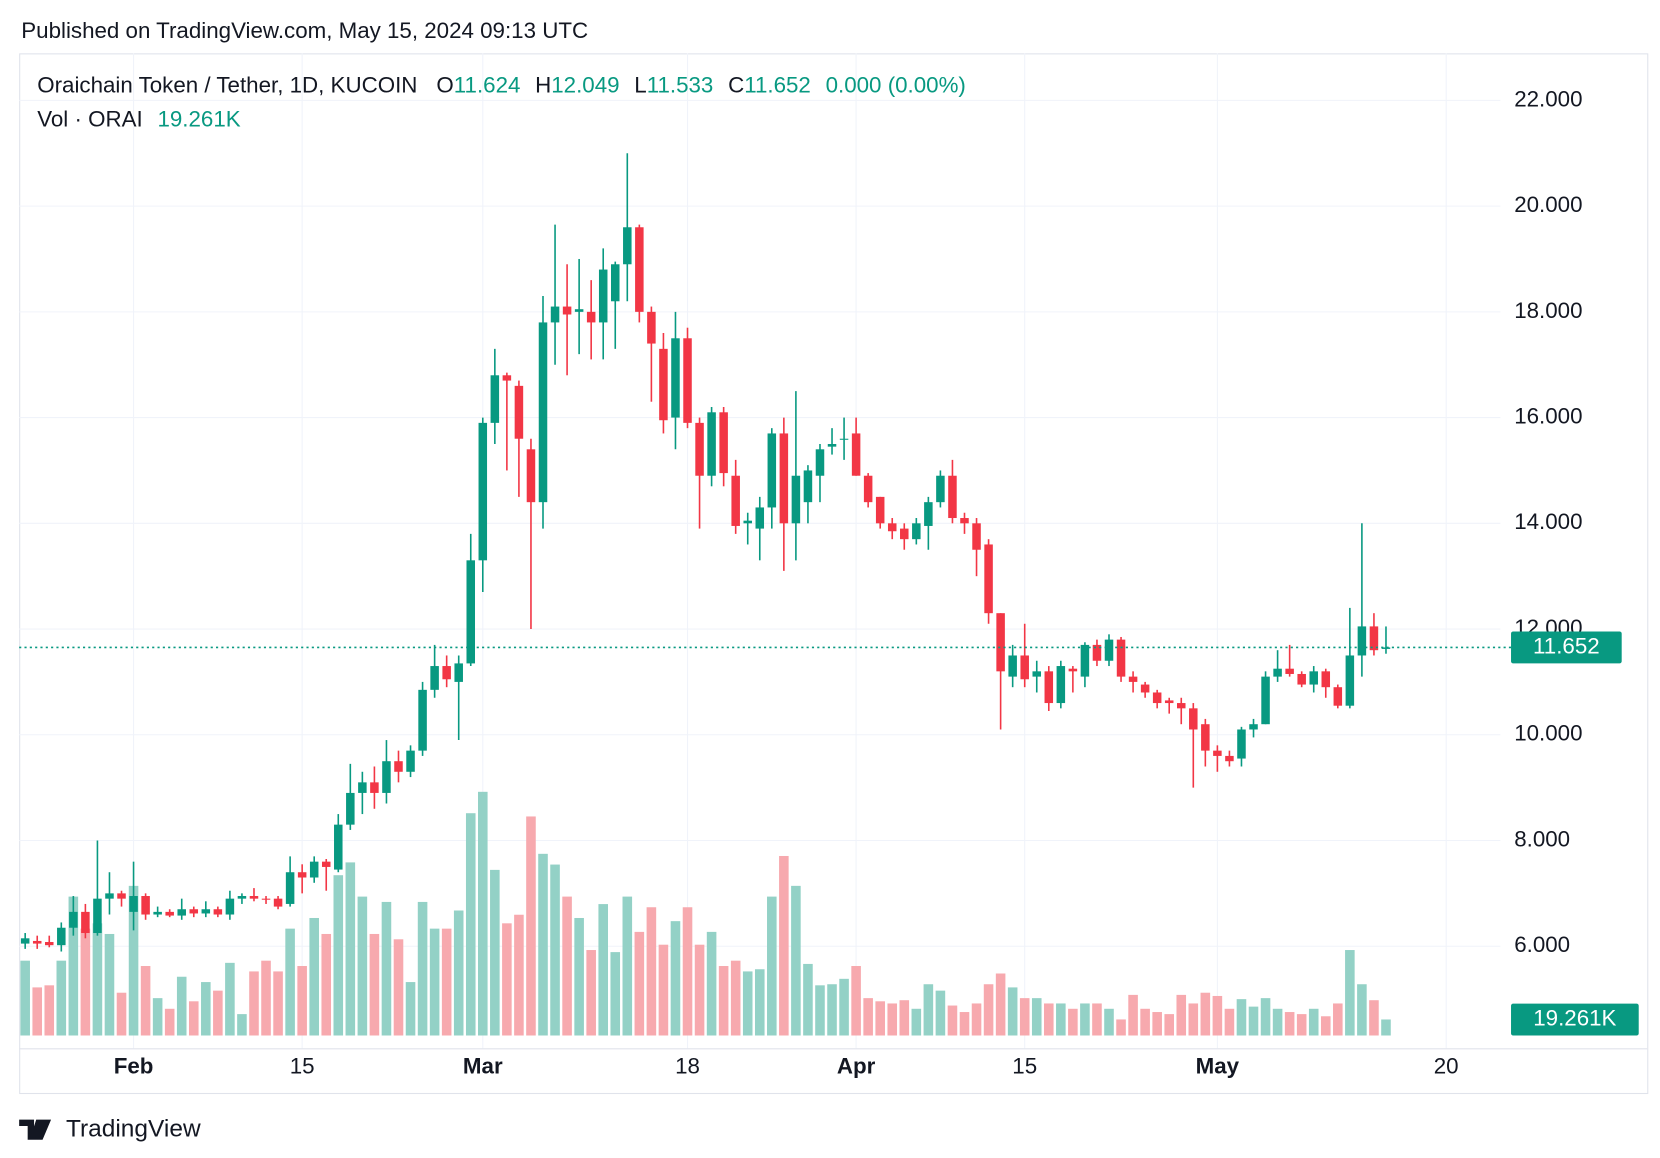 The height and width of the screenshot is (1158, 1660). Describe the element at coordinates (1548, 733) in the screenshot. I see `y-tick-label: 10.000` at that location.